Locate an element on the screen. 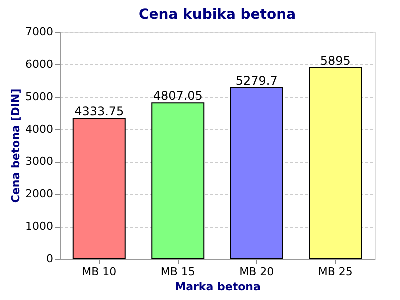  data-label: 4333.75 is located at coordinates (99, 111).